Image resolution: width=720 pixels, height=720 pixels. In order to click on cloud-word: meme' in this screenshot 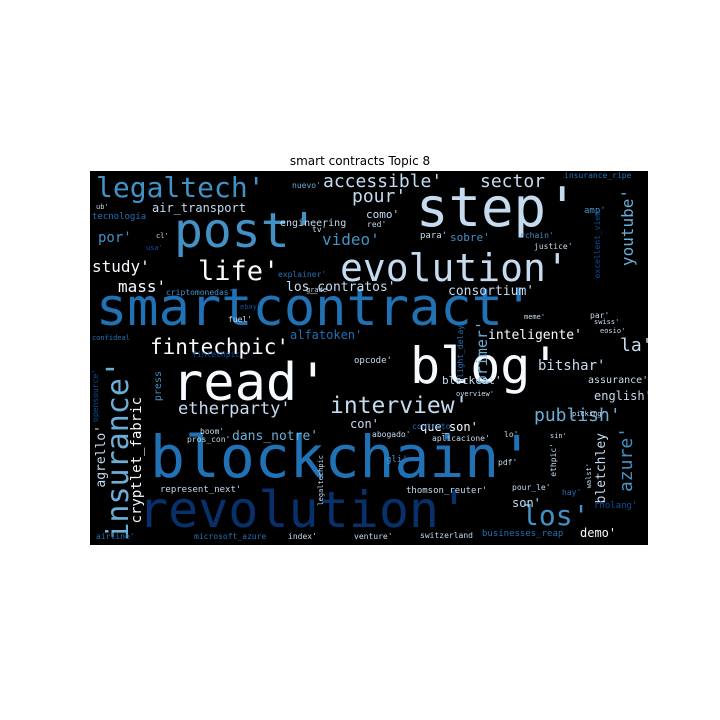, I will do `click(535, 317)`.